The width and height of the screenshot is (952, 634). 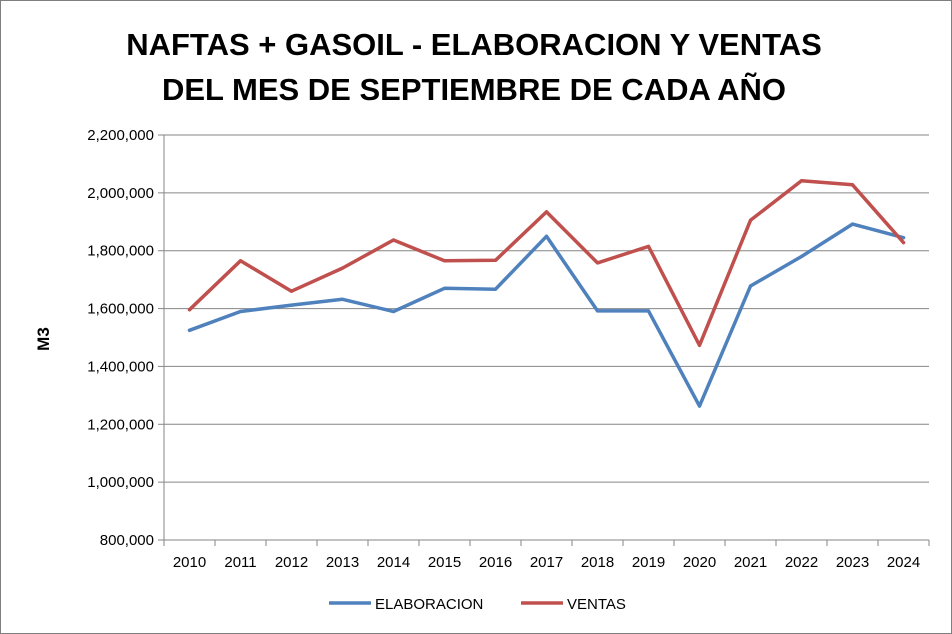 What do you see at coordinates (291, 562) in the screenshot?
I see `x-tick-label: 2012` at bounding box center [291, 562].